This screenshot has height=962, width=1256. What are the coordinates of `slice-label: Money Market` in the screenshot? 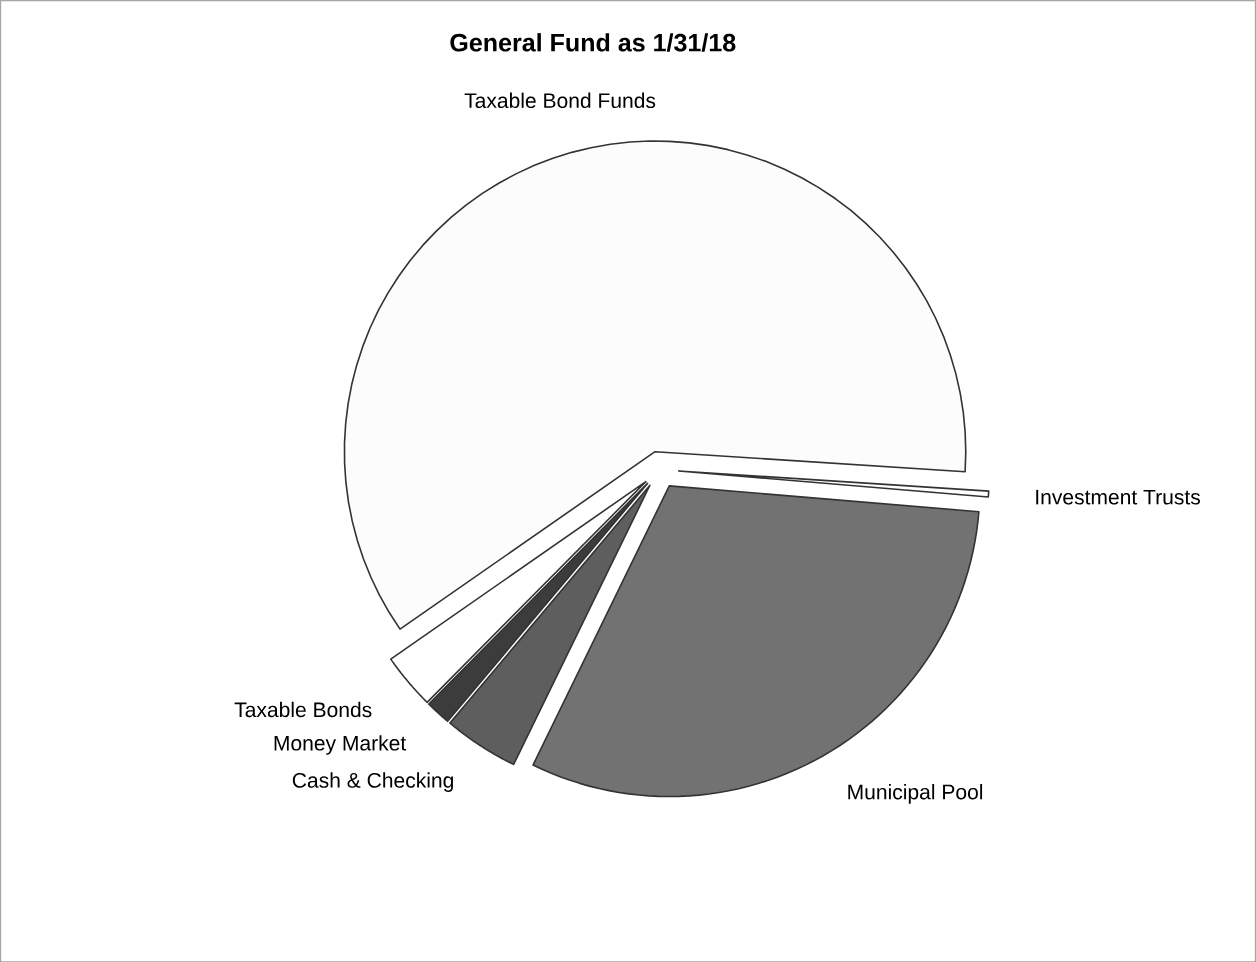 It's located at (340, 744).